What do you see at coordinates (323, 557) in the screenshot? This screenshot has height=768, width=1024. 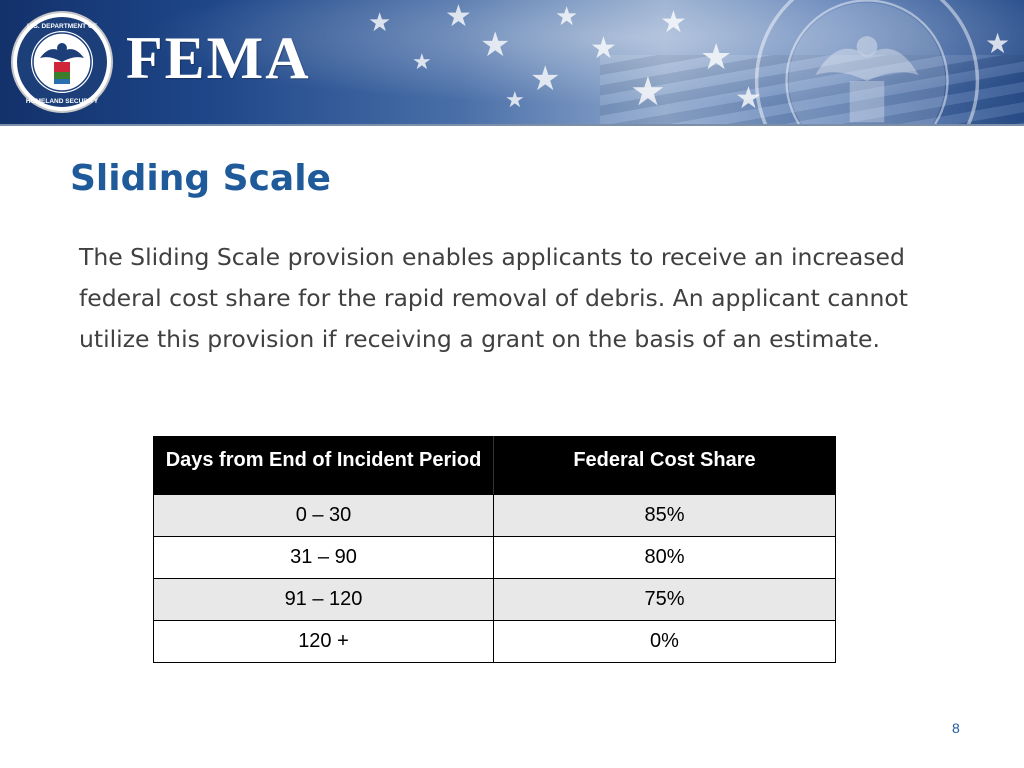 I see `days-cell: 31 – 90` at bounding box center [323, 557].